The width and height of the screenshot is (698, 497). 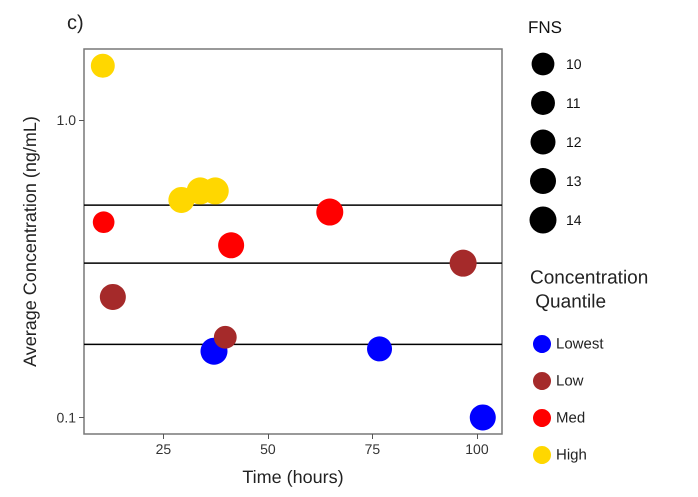 What do you see at coordinates (571, 418) in the screenshot?
I see `legend-label: Med` at bounding box center [571, 418].